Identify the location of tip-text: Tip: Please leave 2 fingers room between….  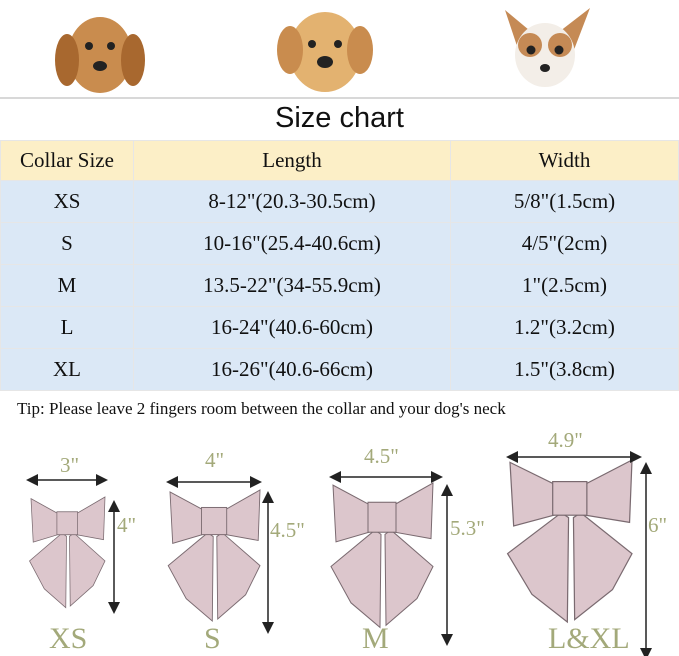
(261, 408).